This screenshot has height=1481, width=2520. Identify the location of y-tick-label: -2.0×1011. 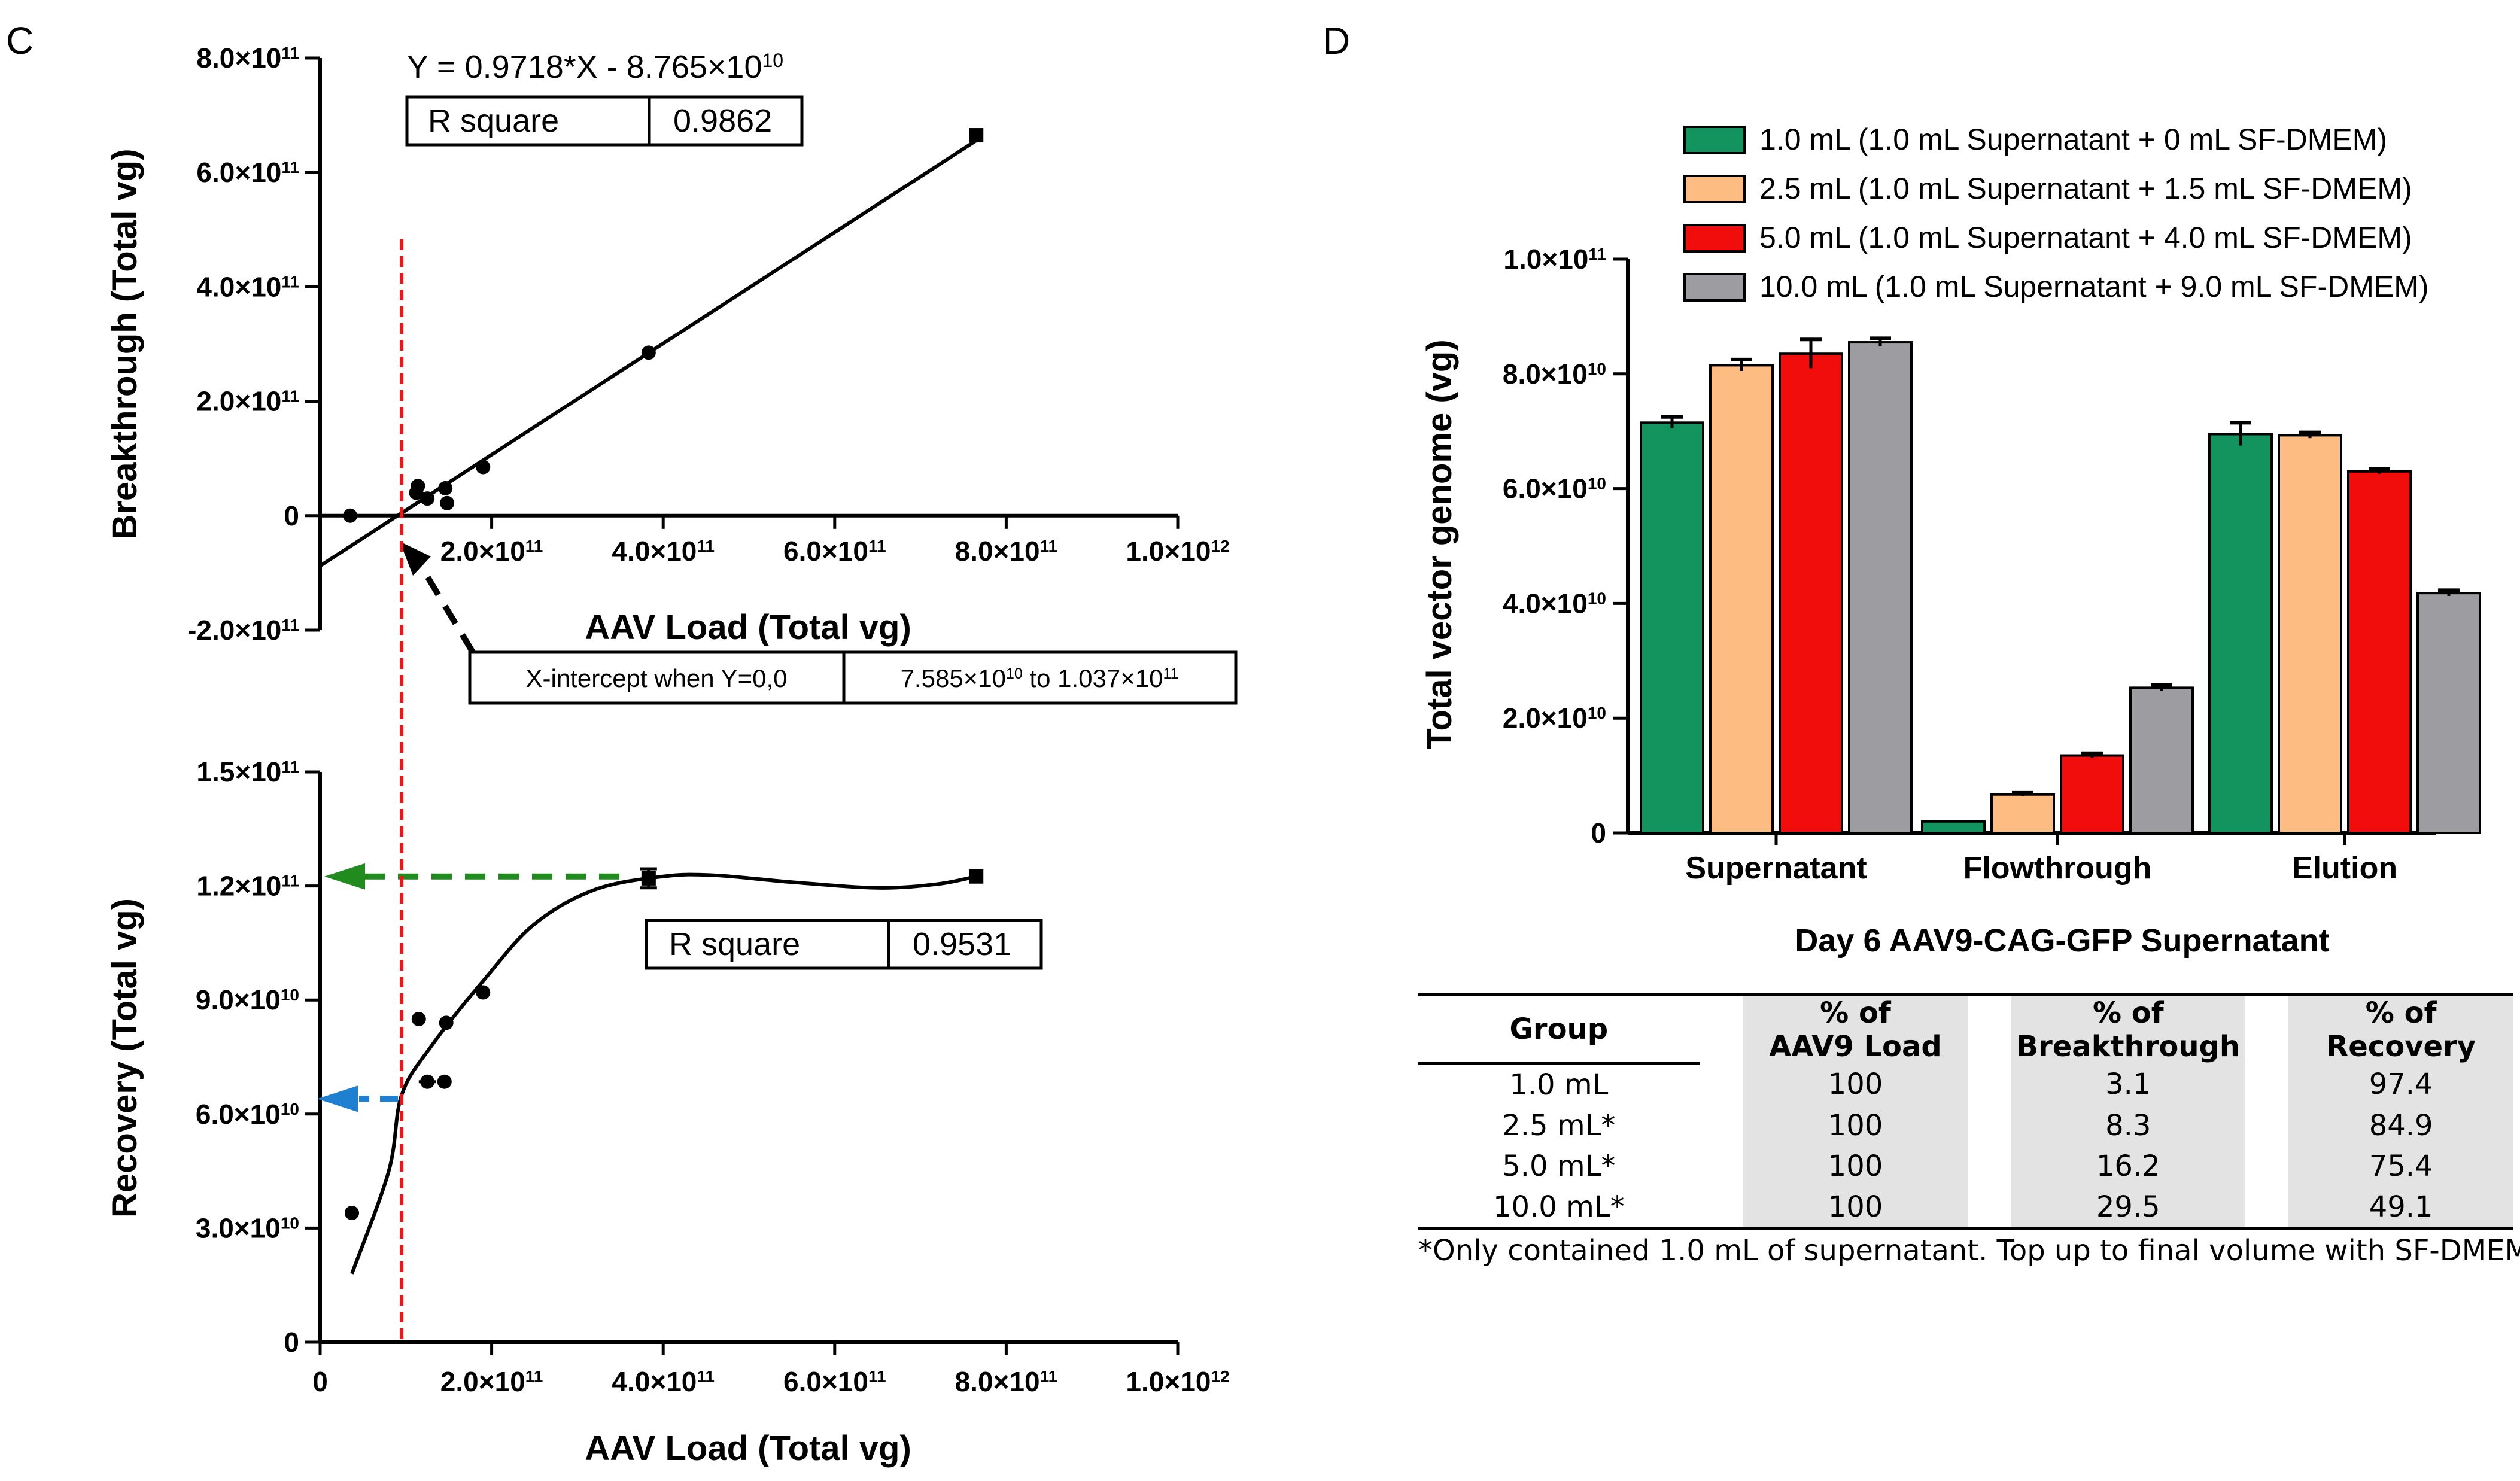
(243, 630).